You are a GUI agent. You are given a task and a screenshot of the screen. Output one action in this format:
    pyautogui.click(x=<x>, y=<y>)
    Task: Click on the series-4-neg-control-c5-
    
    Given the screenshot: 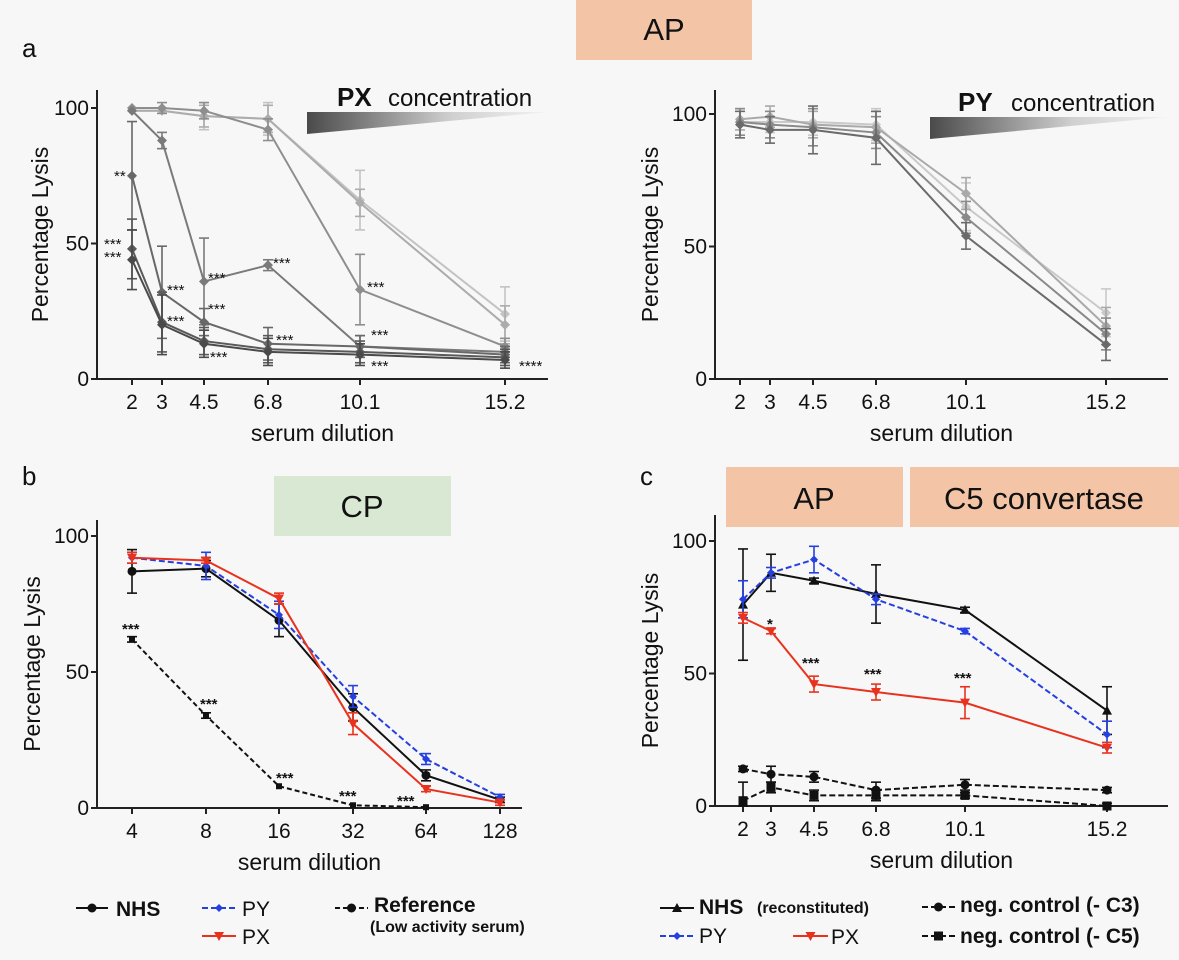 What is the action you would take?
    pyautogui.click(x=925, y=796)
    